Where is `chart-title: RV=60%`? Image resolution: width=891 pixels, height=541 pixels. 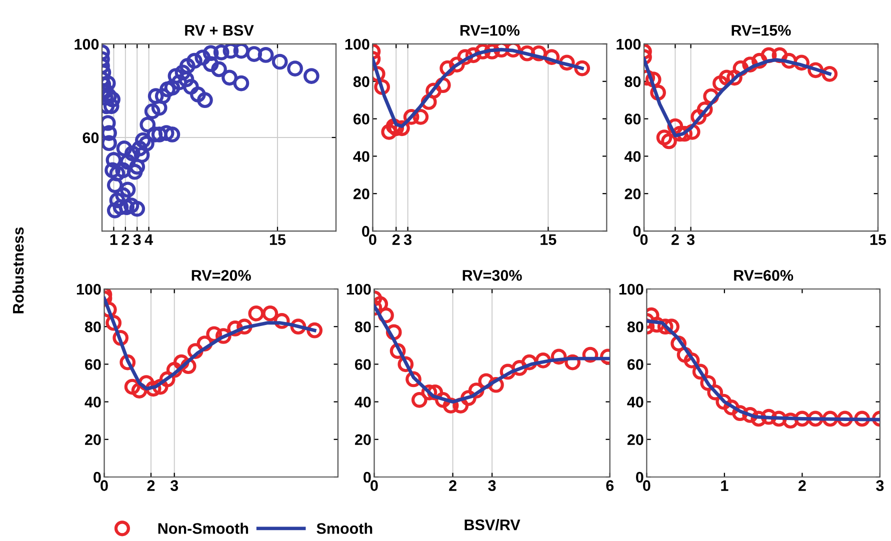
chart-title: RV=60% is located at coordinates (764, 275).